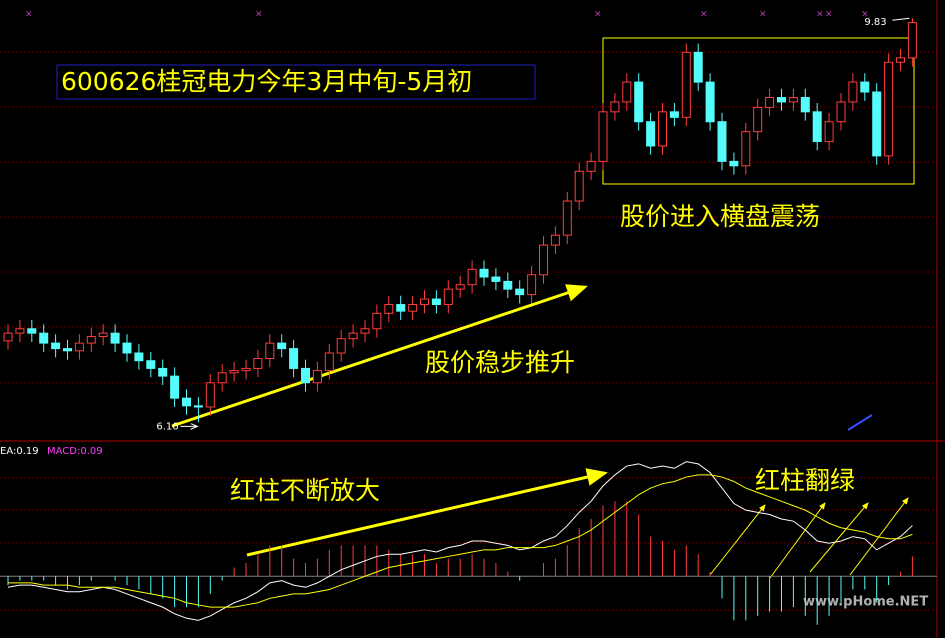 The width and height of the screenshot is (945, 638). What do you see at coordinates (75, 451) in the screenshot?
I see `indicator-label: MACD:0.09` at bounding box center [75, 451].